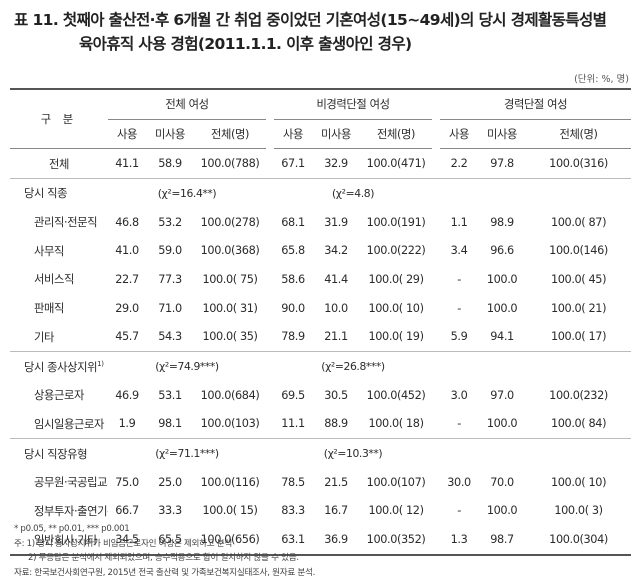  Describe the element at coordinates (578, 222) in the screenshot. I see `cell: 100.0( 87)` at that location.